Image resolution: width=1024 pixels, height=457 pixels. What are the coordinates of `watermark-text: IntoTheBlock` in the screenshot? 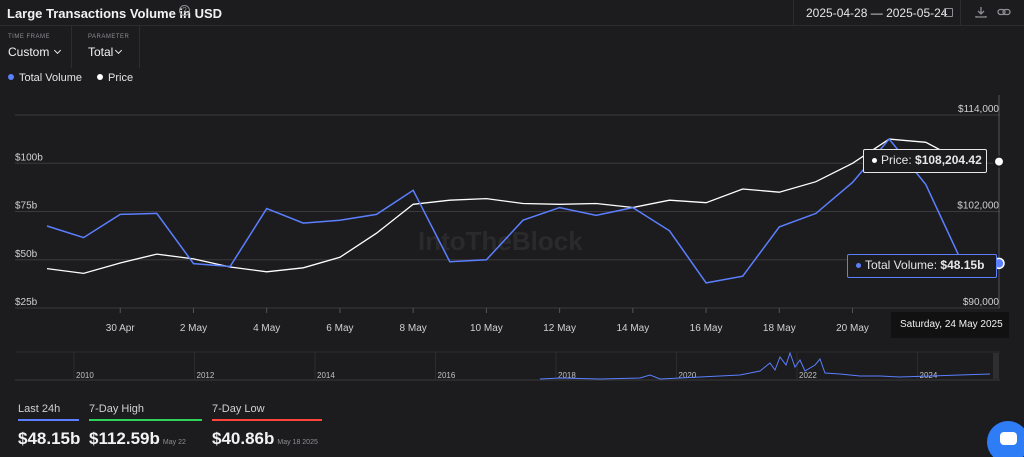 It's located at (500, 241).